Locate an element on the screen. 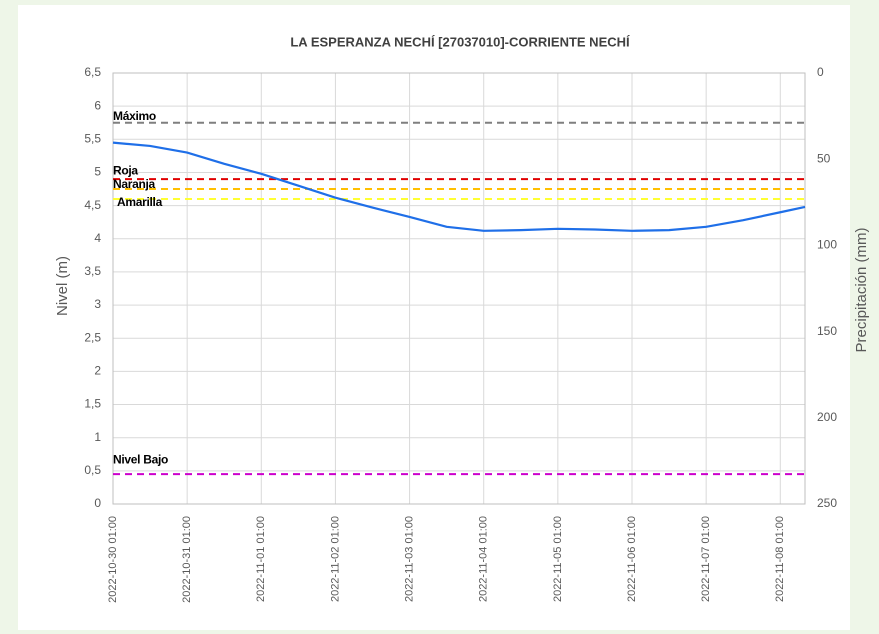 The width and height of the screenshot is (879, 634). threshold-label: Roja is located at coordinates (125, 170).